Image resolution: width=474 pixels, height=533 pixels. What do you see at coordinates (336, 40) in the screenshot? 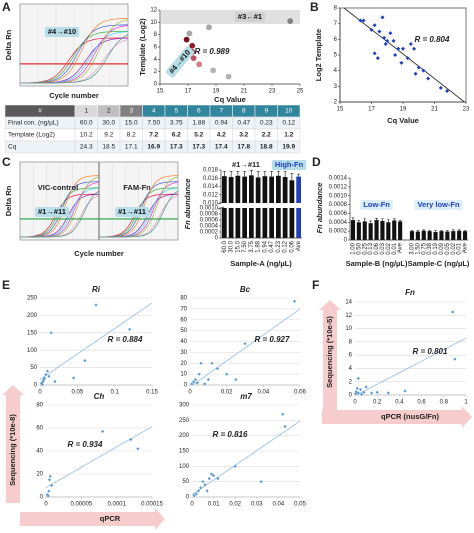
I see `y-tick-label: 6` at bounding box center [336, 40].